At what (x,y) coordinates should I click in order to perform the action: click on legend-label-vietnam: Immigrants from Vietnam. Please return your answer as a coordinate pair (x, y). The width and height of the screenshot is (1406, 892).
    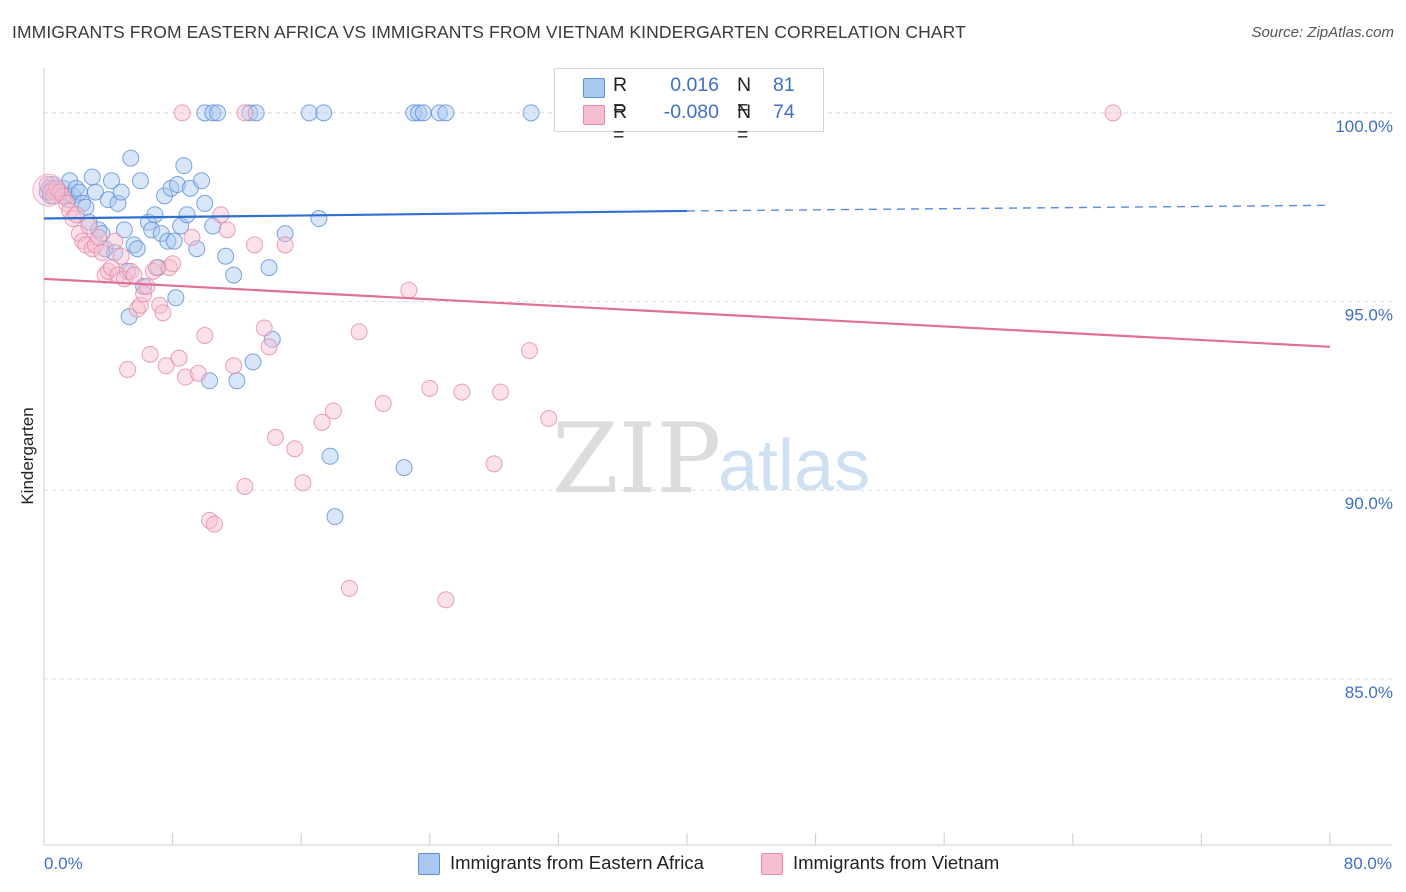
    Looking at the image, I should click on (896, 862).